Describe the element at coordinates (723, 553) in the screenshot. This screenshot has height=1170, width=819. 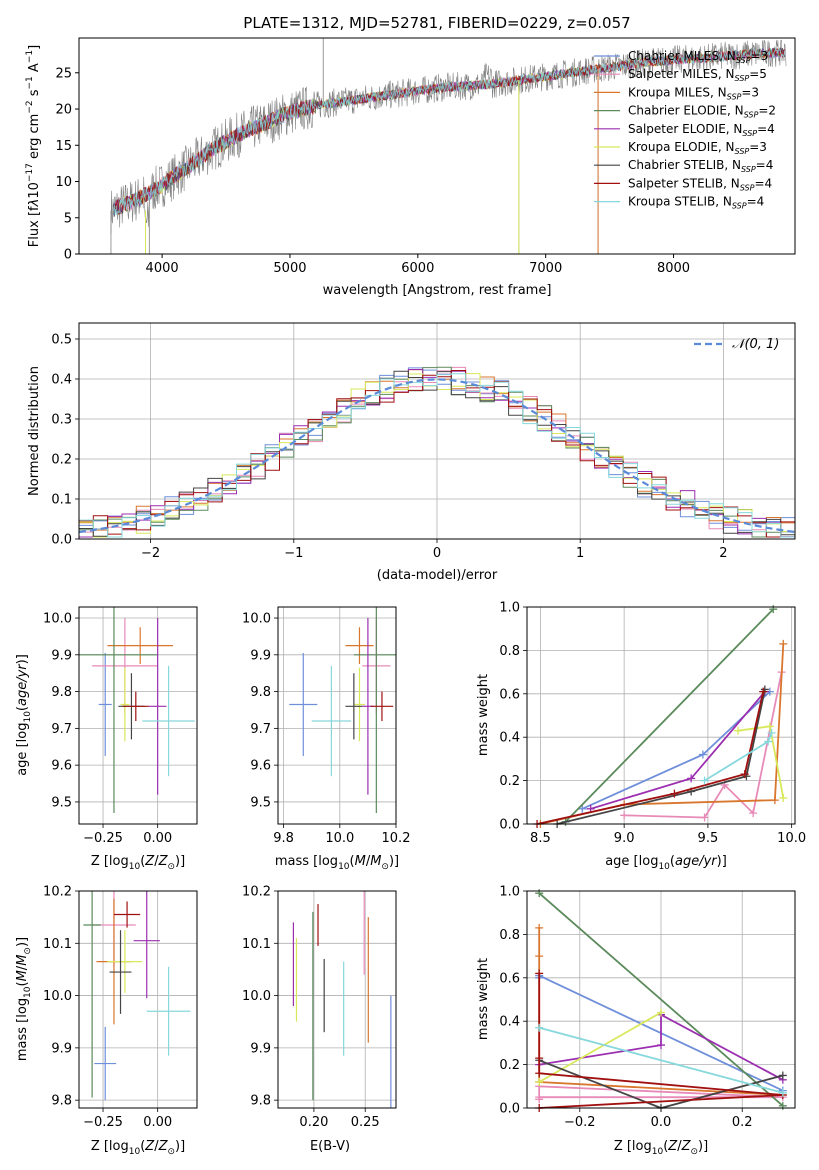
I see `x-tick-label: 2` at that location.